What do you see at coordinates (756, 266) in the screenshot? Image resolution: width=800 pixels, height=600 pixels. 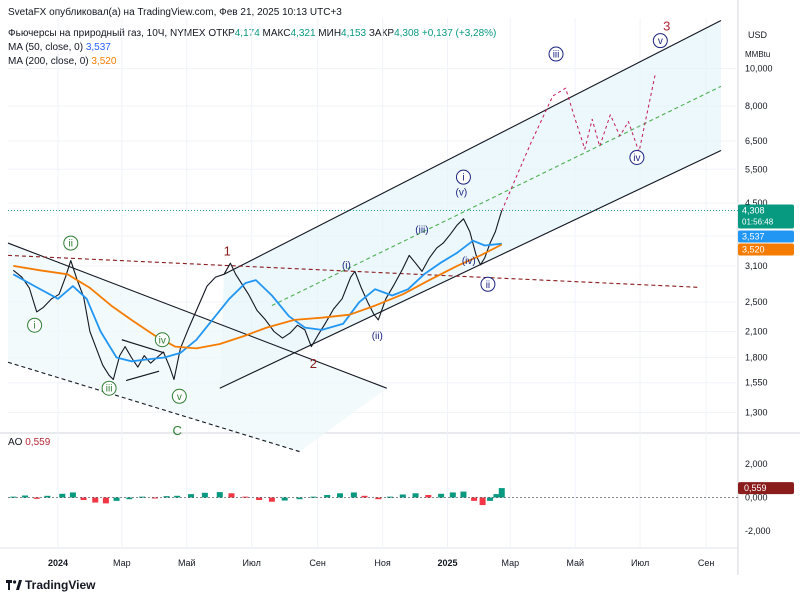 I see `y-tick-label: 3,100` at bounding box center [756, 266].